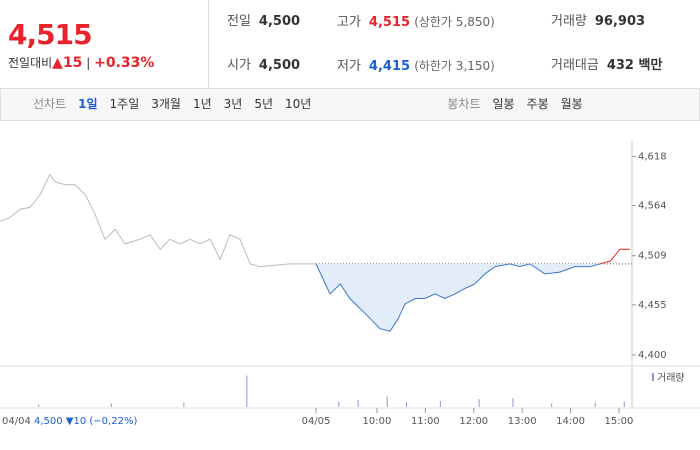  What do you see at coordinates (569, 21) in the screenshot?
I see `stat-label: 거래량` at bounding box center [569, 21].